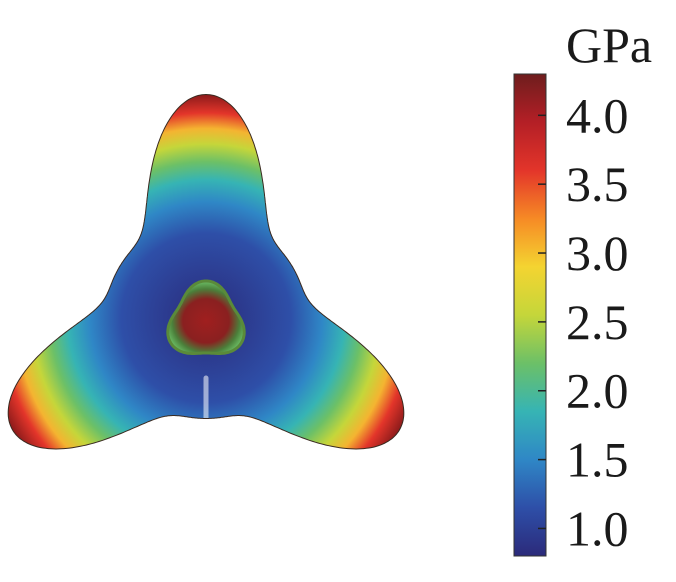  Describe the element at coordinates (597, 391) in the screenshot. I see `colorbar-tick-label: 2.0` at that location.